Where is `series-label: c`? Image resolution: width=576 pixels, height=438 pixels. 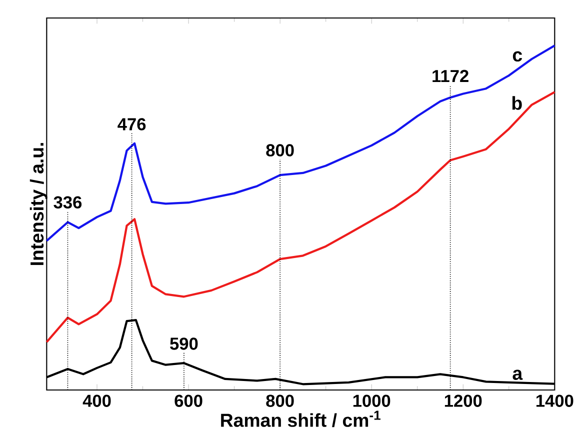
series-label: c is located at coordinates (517, 56).